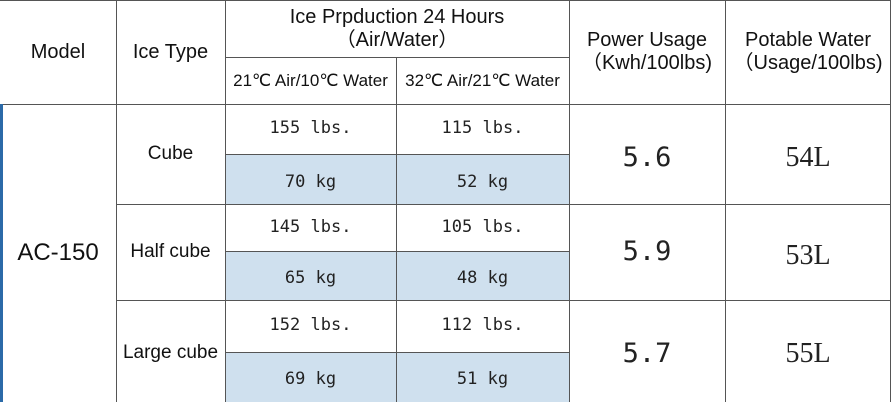 This screenshot has height=402, width=891. What do you see at coordinates (1, 253) in the screenshot?
I see `left-accent-bar` at bounding box center [1, 253].